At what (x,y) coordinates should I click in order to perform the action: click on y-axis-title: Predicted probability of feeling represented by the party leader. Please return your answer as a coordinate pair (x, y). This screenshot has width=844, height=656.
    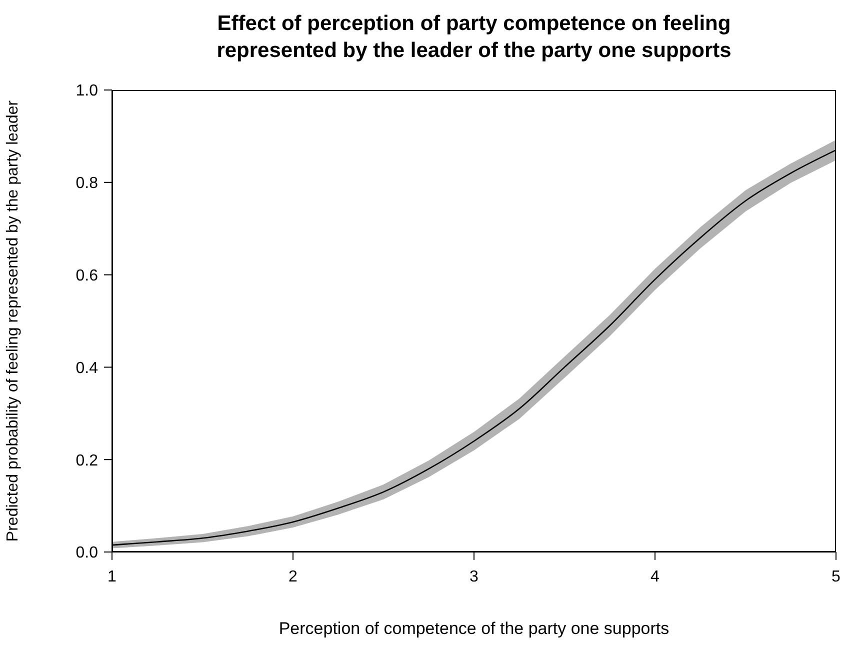
    Looking at the image, I should click on (13, 321).